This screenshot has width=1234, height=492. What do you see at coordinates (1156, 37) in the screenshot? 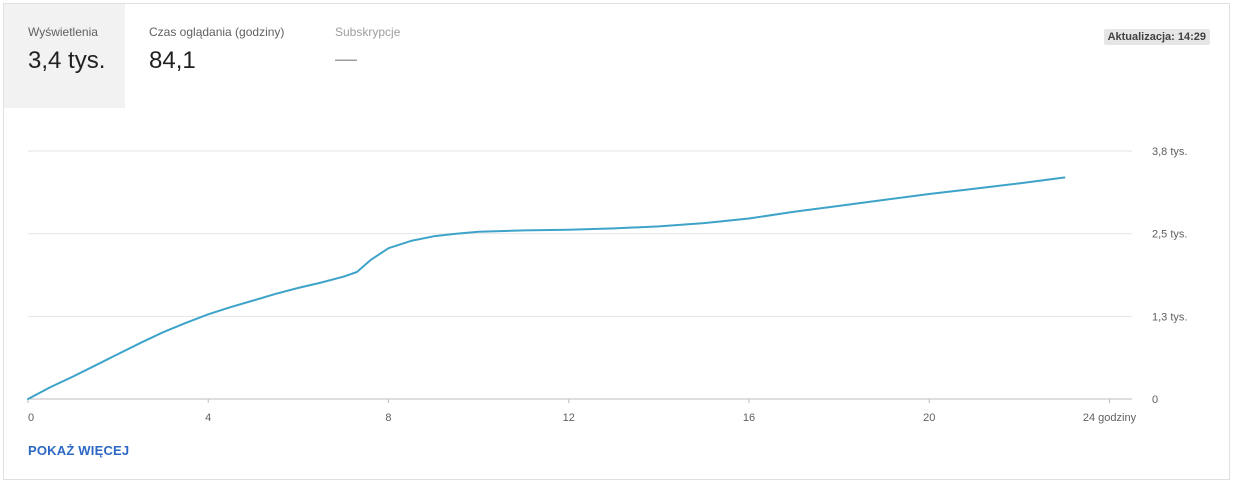
I see `update-badge: Aktualizacja: 14:29` at bounding box center [1156, 37].